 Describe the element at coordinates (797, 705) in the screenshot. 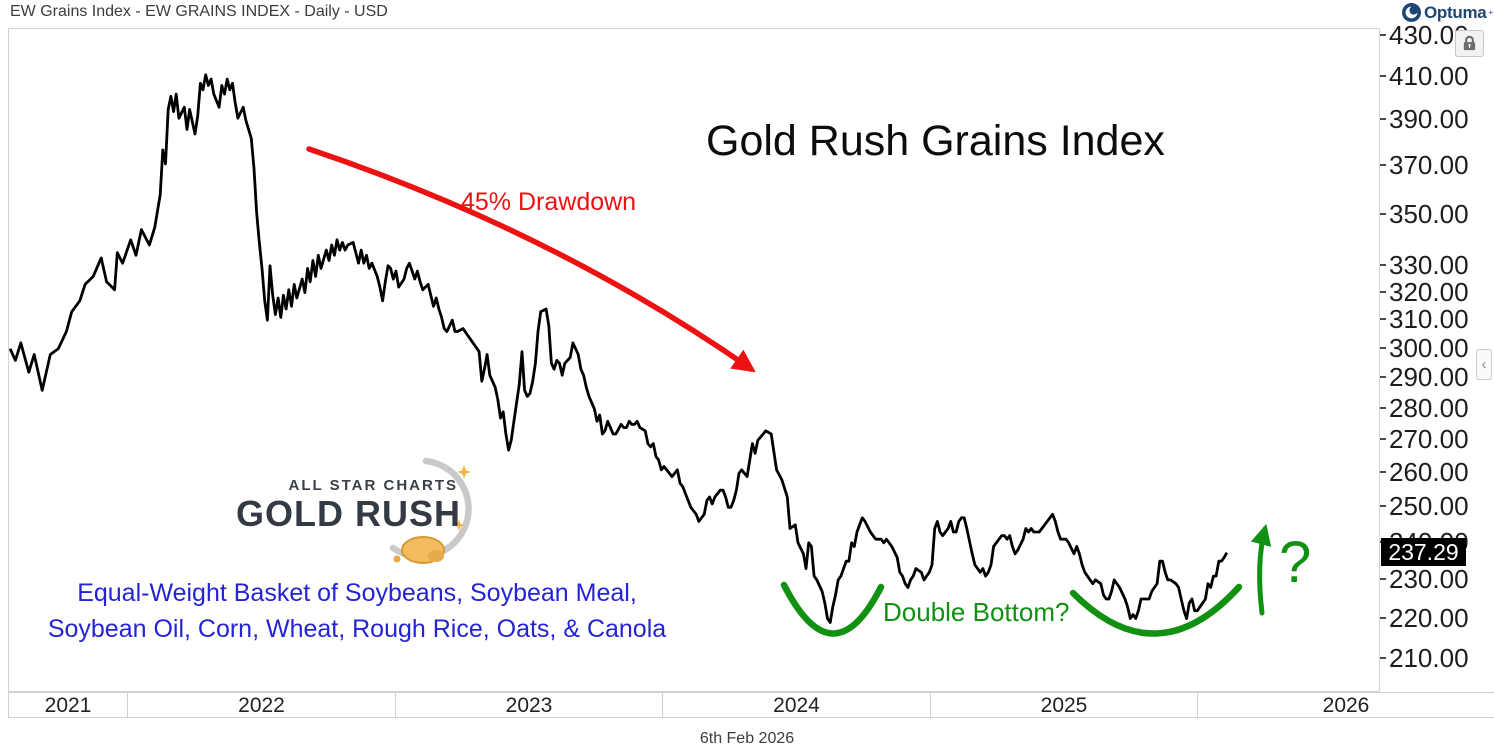

I see `year-cell-2024: 2024` at that location.